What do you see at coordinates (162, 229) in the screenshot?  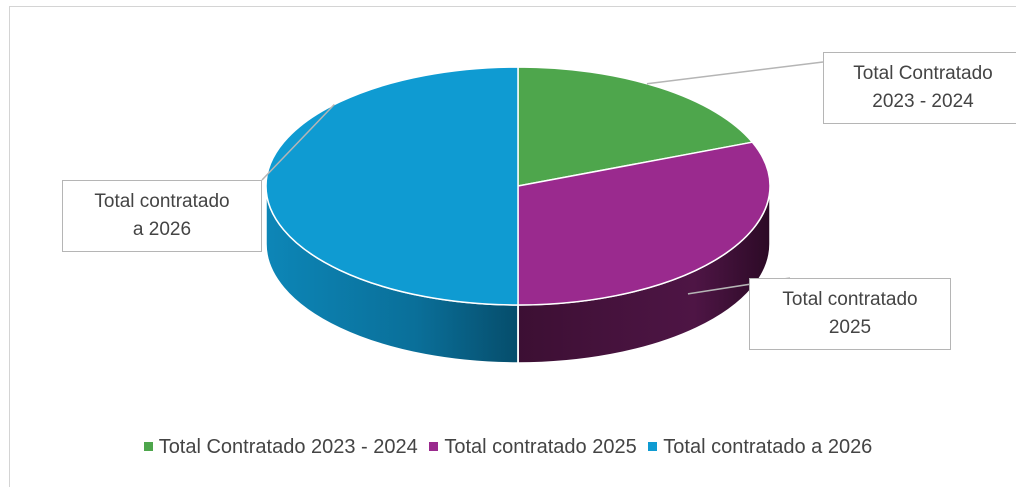 I see `callout-slice-2-line-2: a 2026` at bounding box center [162, 229].